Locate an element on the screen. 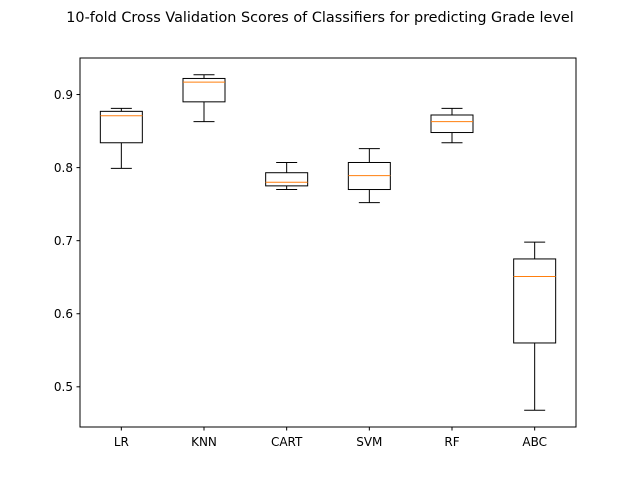 The height and width of the screenshot is (480, 640). y-tick-label: 0.6 is located at coordinates (63, 314).